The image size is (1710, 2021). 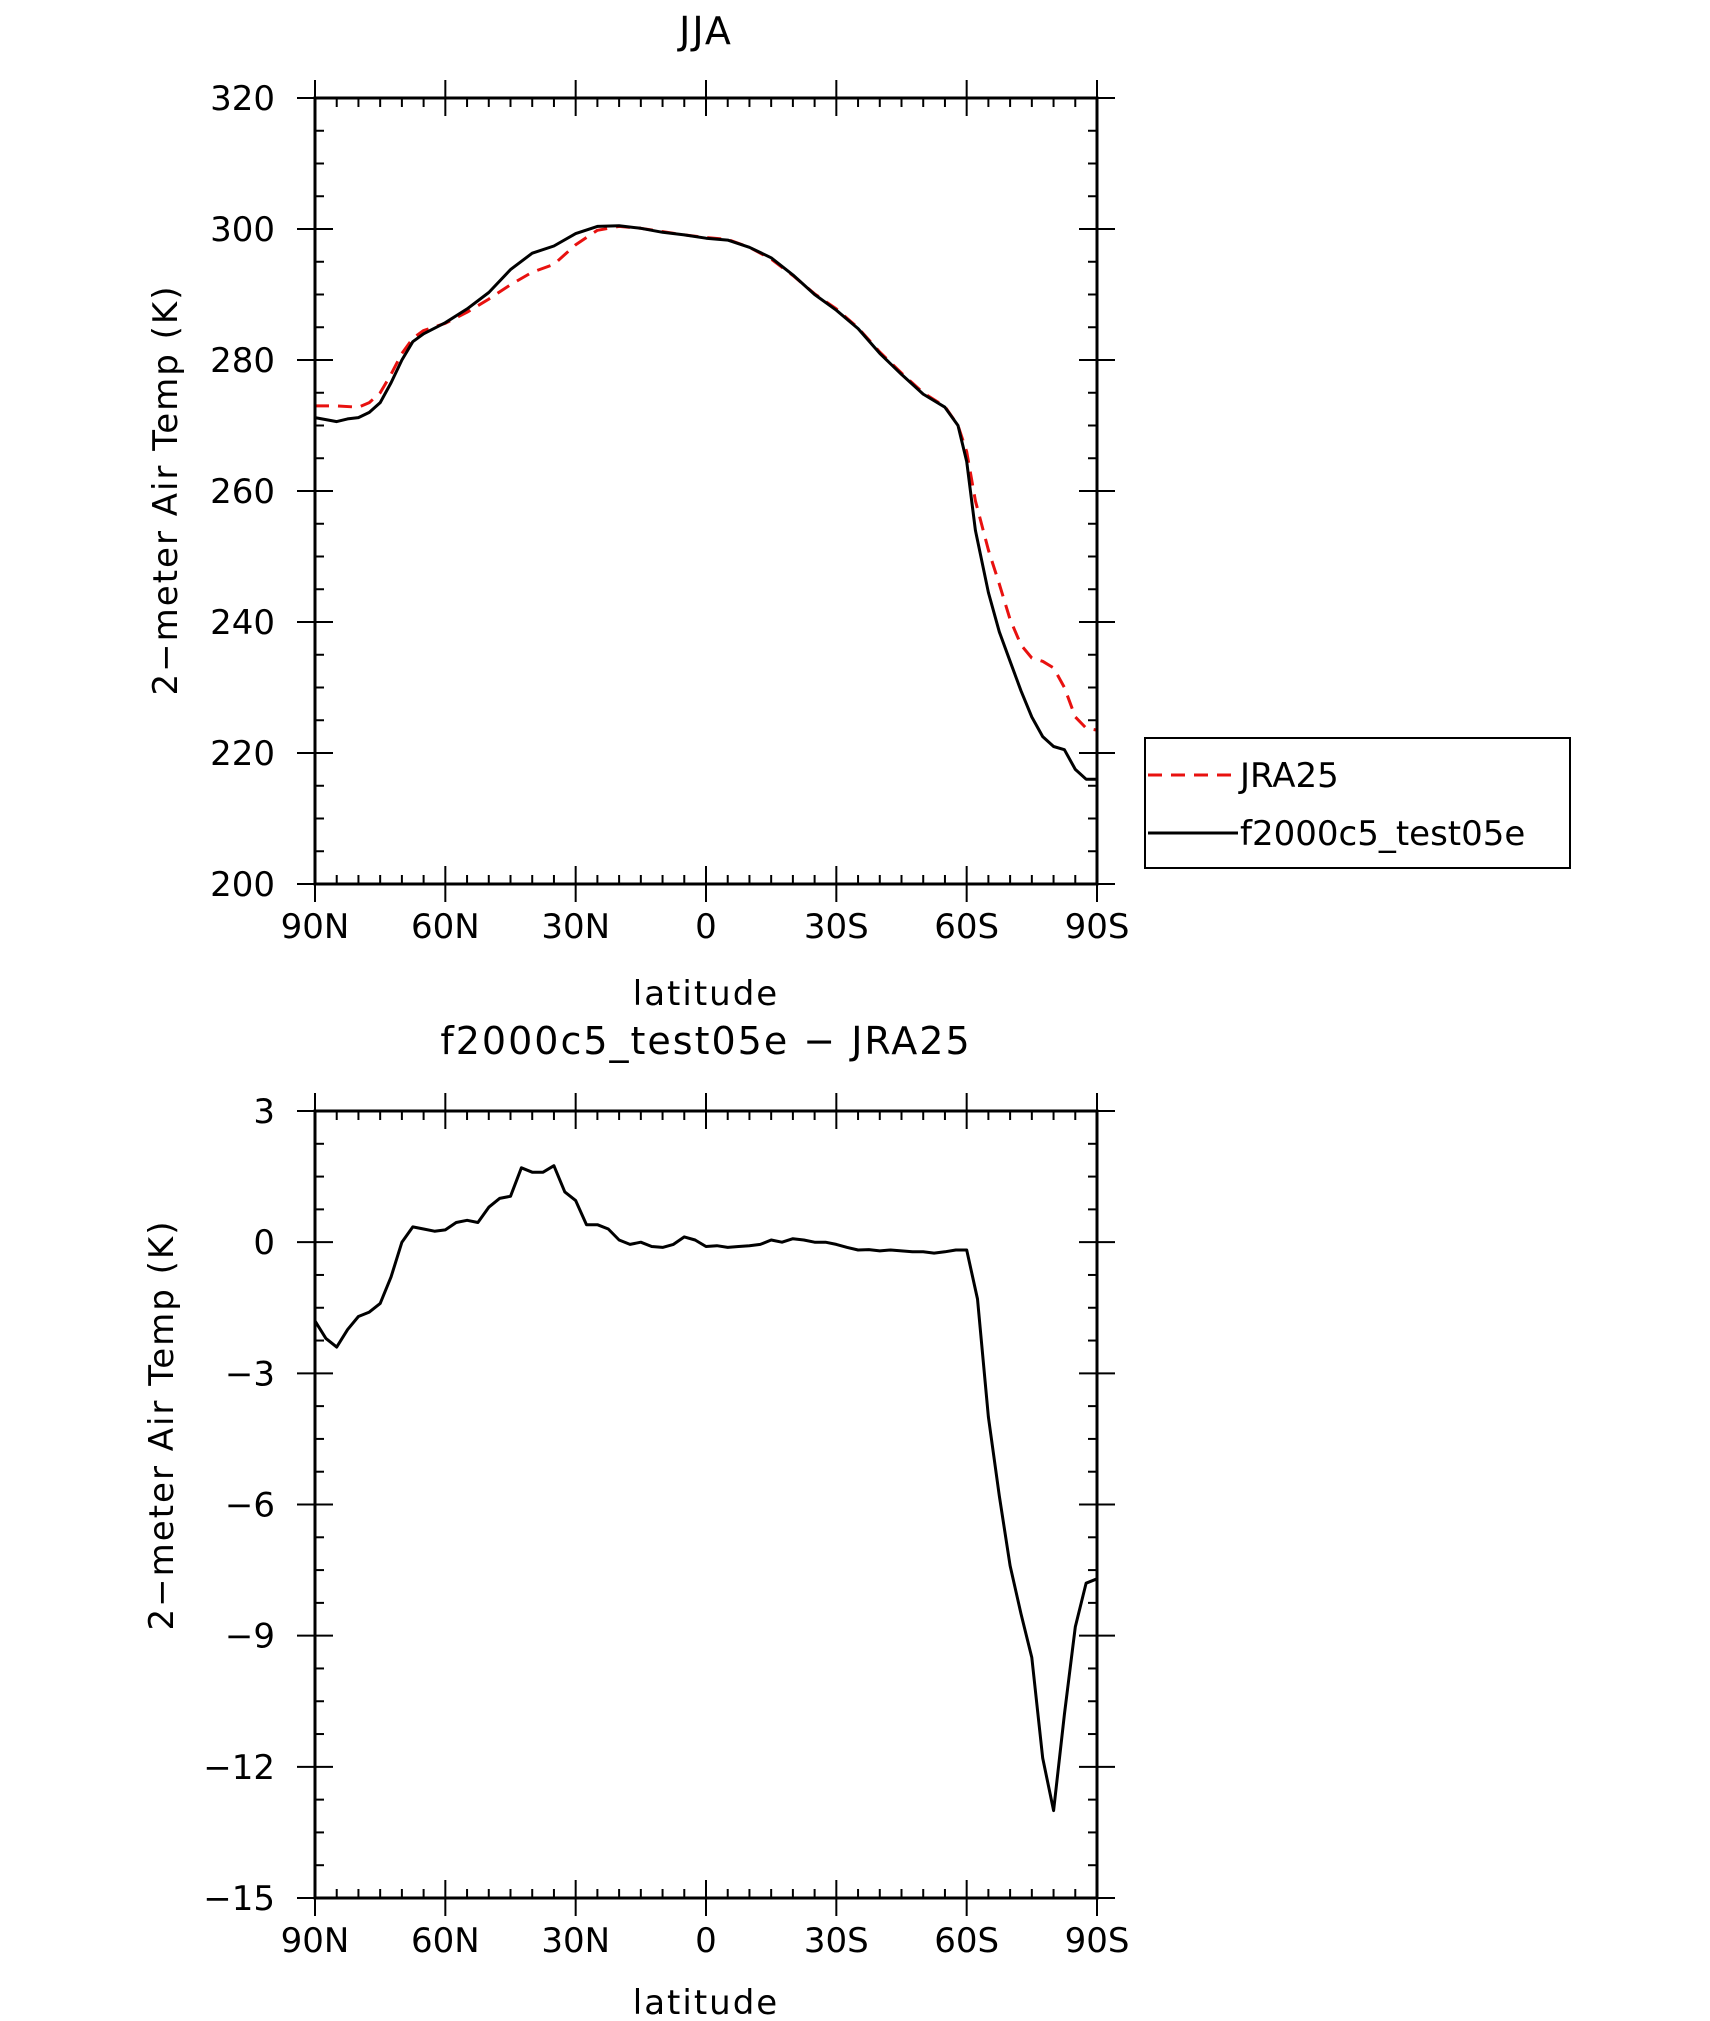 What do you see at coordinates (705, 1041) in the screenshot?
I see `bottom-chart-title: f2000c5_test05e − JRA25` at bounding box center [705, 1041].